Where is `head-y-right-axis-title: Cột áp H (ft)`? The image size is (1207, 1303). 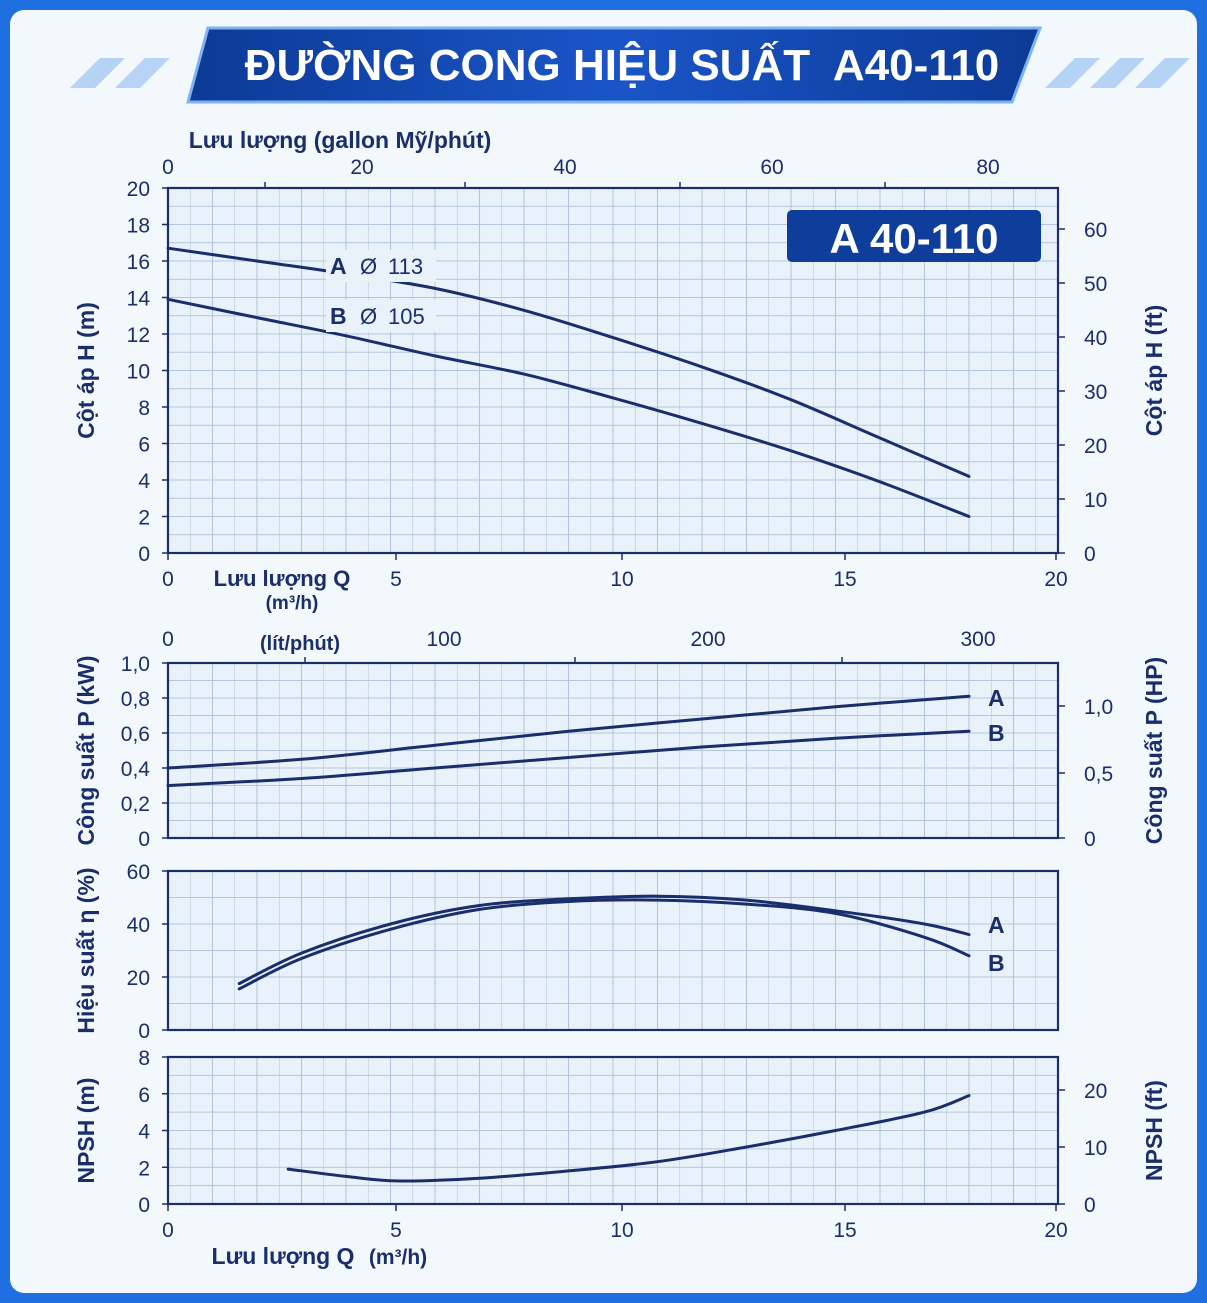
head-y-right-axis-title: Cột áp H (ft) is located at coordinates (1154, 371).